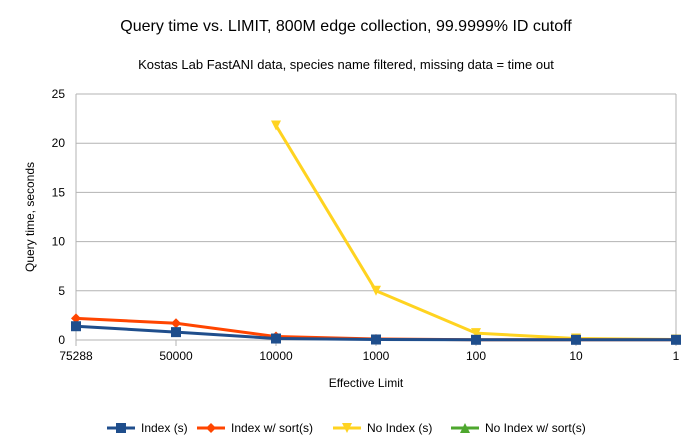  Describe the element at coordinates (376, 356) in the screenshot. I see `x-tick-label: 1000` at that location.